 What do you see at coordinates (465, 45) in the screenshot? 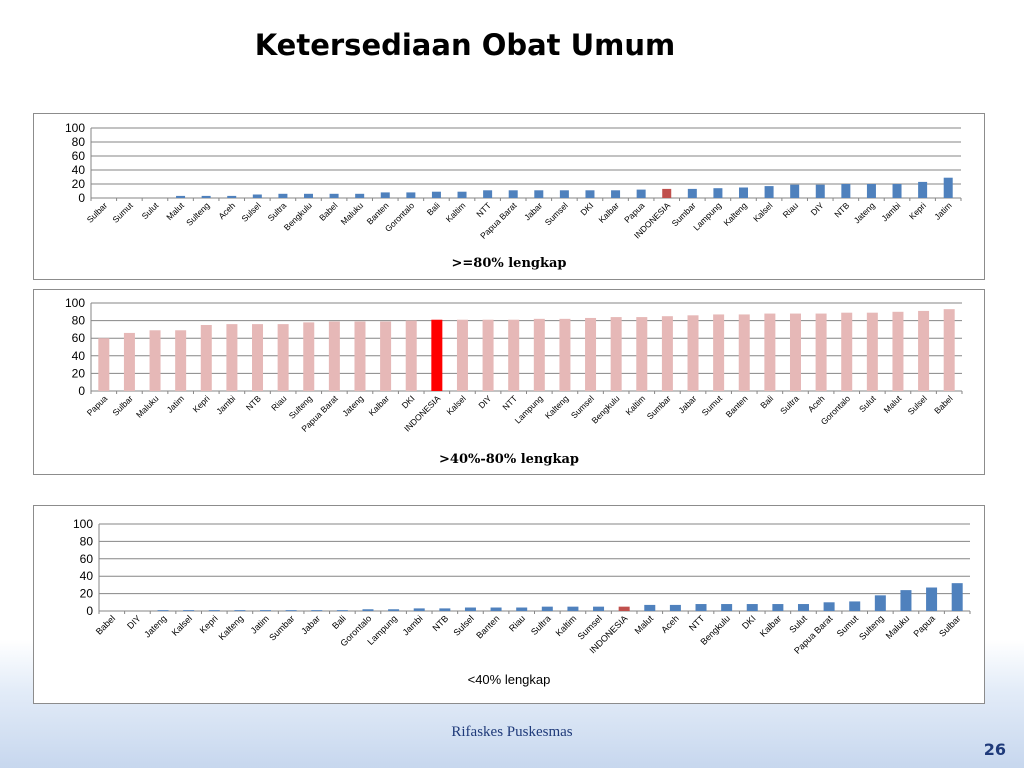
I see `slide-title: Ketersediaan Obat Umum` at bounding box center [465, 45].